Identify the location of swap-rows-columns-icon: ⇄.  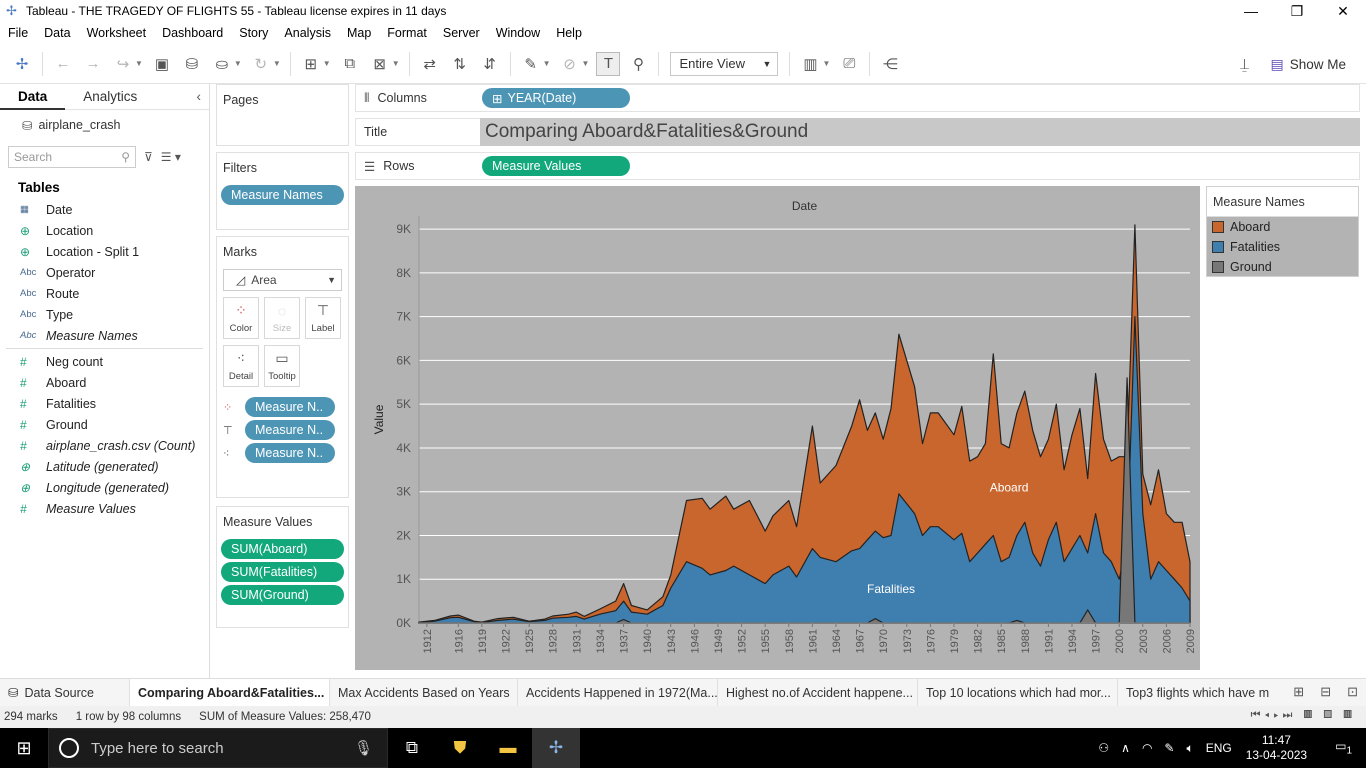
(429, 64).